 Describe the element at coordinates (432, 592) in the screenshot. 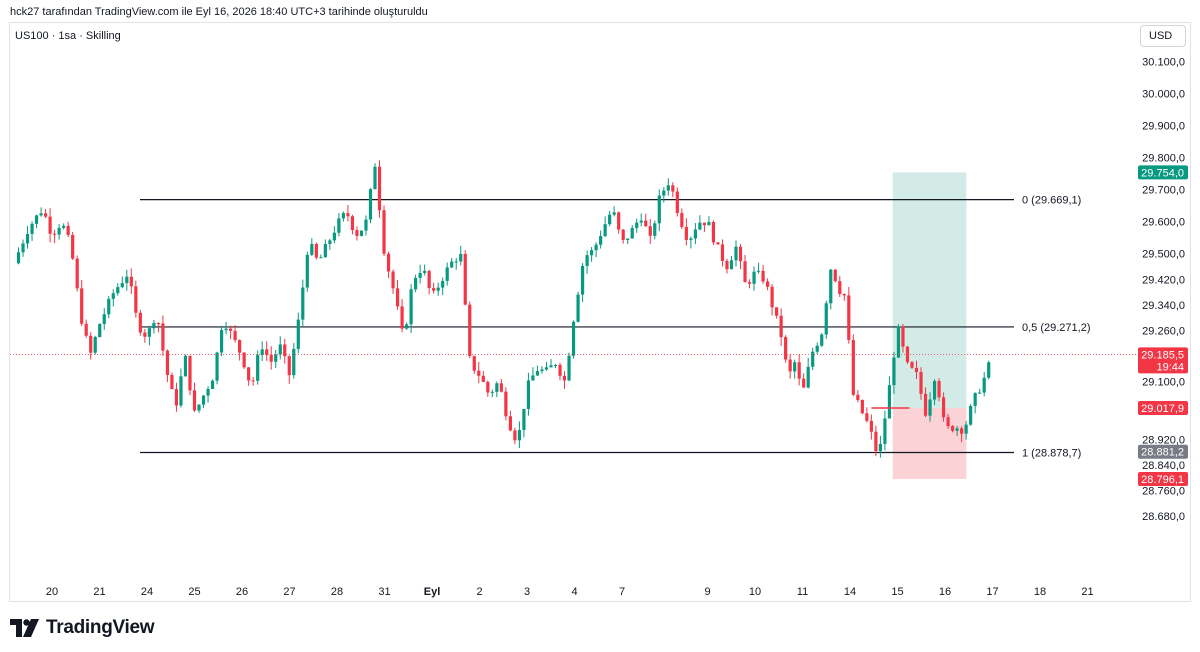

I see `x-tick-label: Eyl` at that location.